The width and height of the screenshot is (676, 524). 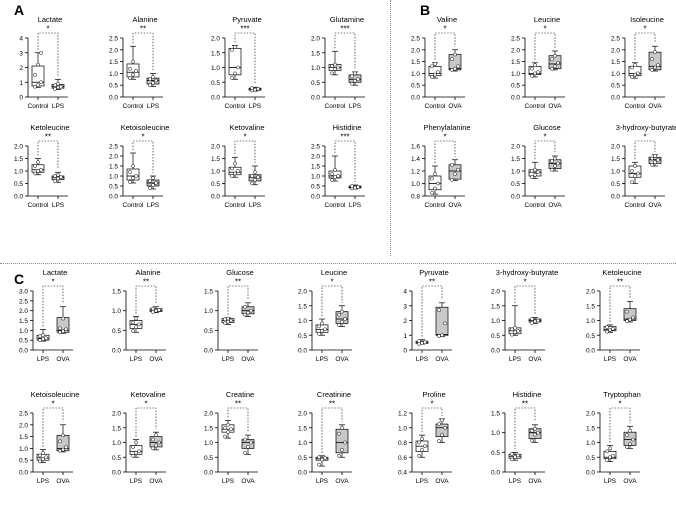 I want to click on chart-title: Glutamine, so click(x=347, y=19).